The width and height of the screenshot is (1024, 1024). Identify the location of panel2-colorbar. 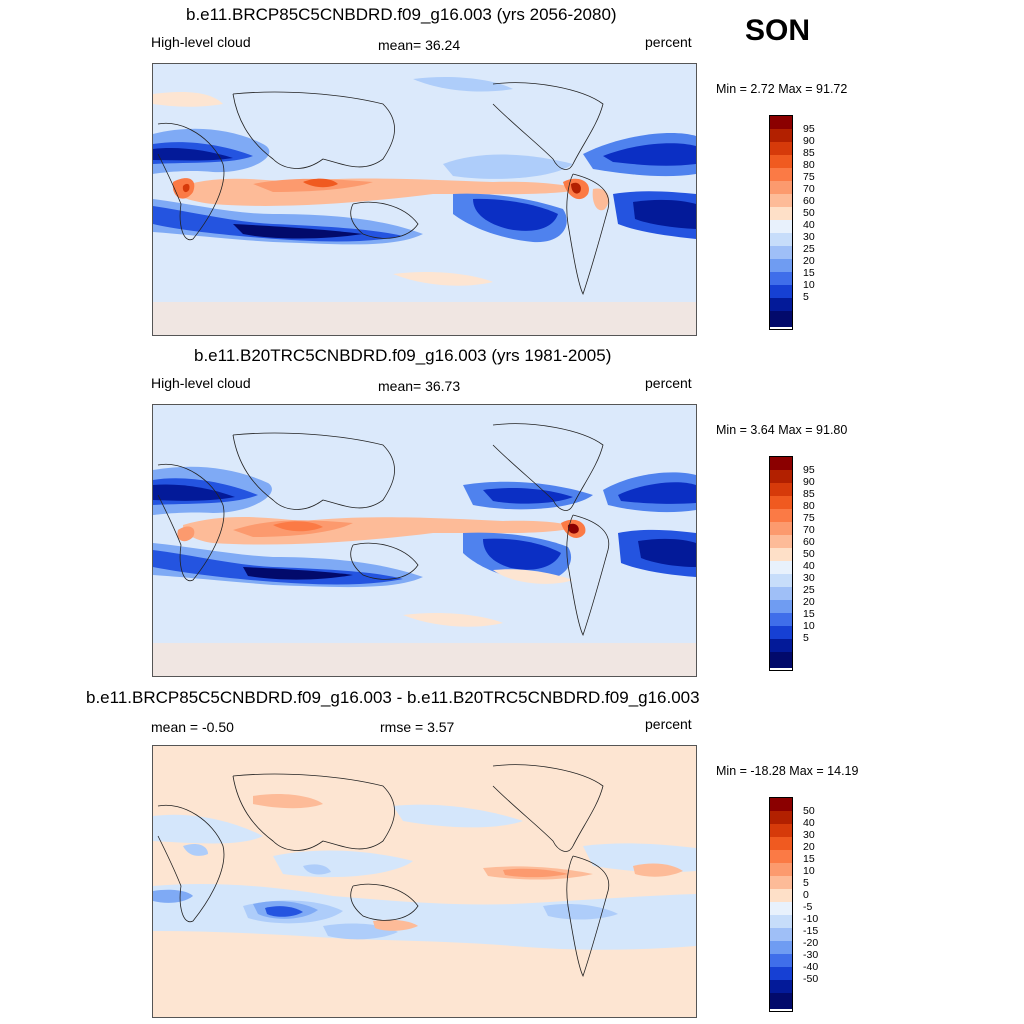
(781, 563).